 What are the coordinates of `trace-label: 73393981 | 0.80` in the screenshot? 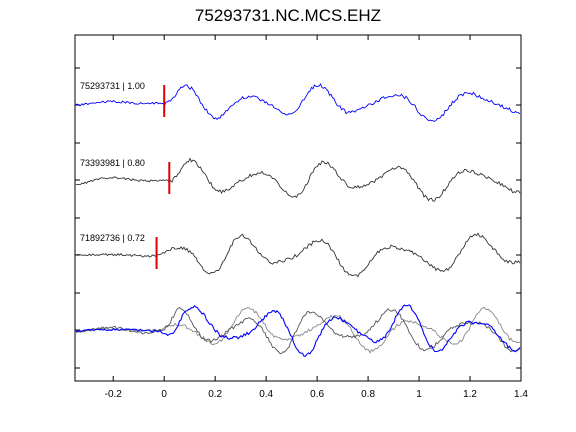 It's located at (112, 163).